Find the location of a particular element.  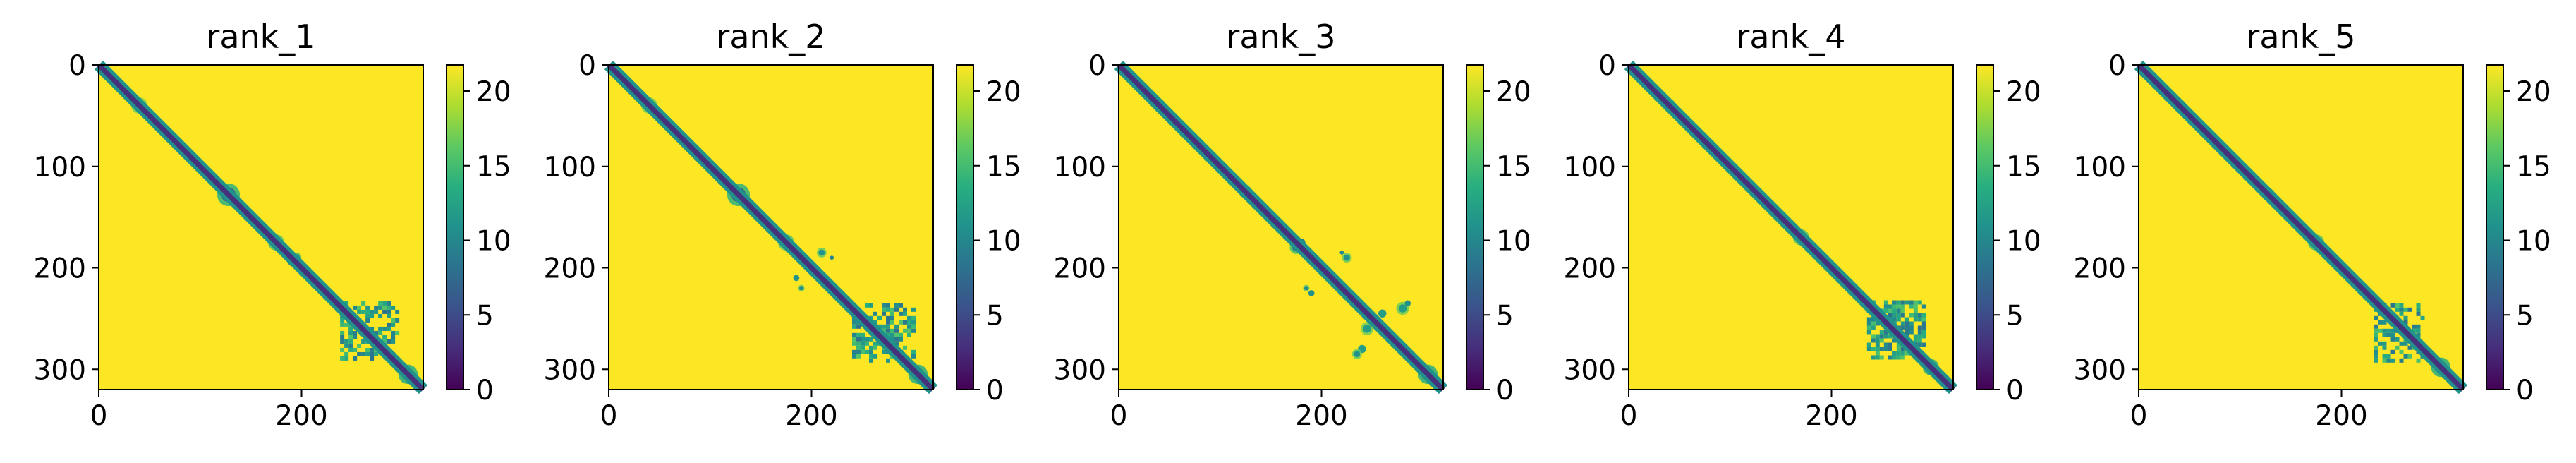

colorbar-tick-label: 5 is located at coordinates (1505, 316).